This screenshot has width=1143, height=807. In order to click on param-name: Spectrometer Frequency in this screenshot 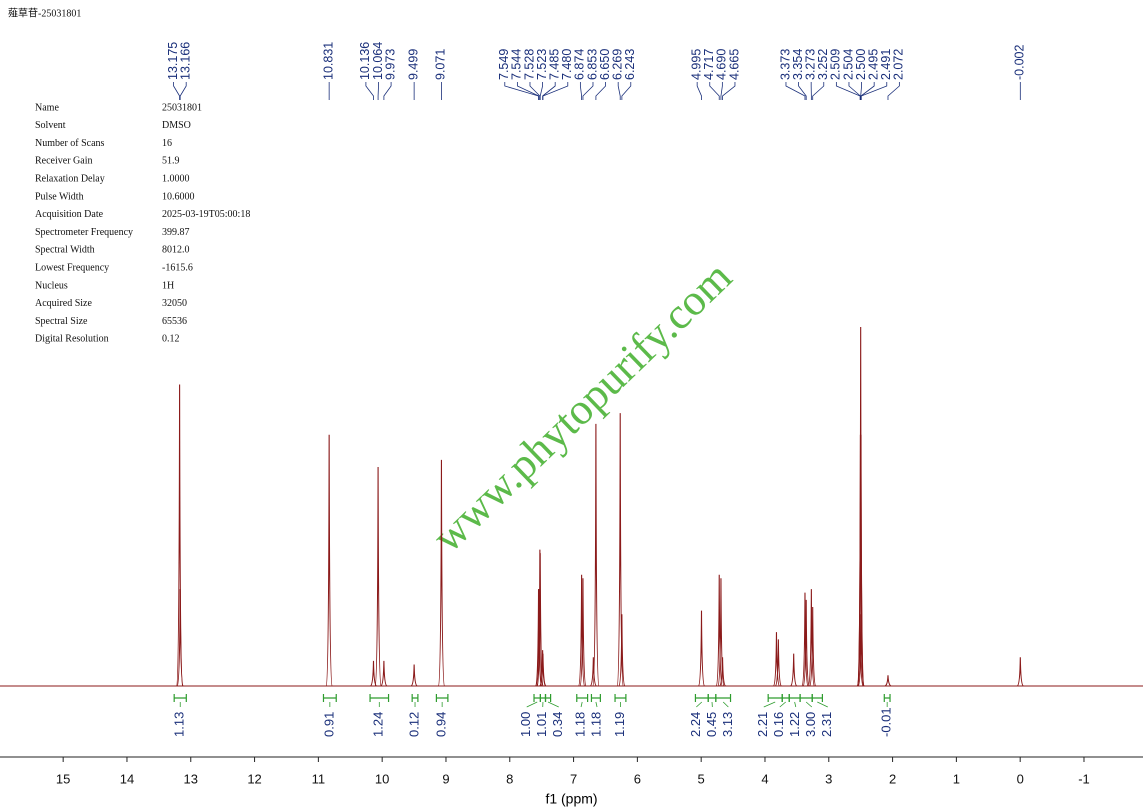, I will do `click(84, 232)`.